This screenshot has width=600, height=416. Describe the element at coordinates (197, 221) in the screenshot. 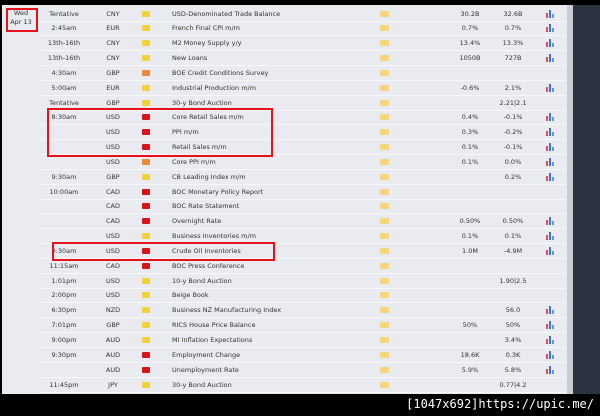

I see `event-title: Overnight Rate` at that location.